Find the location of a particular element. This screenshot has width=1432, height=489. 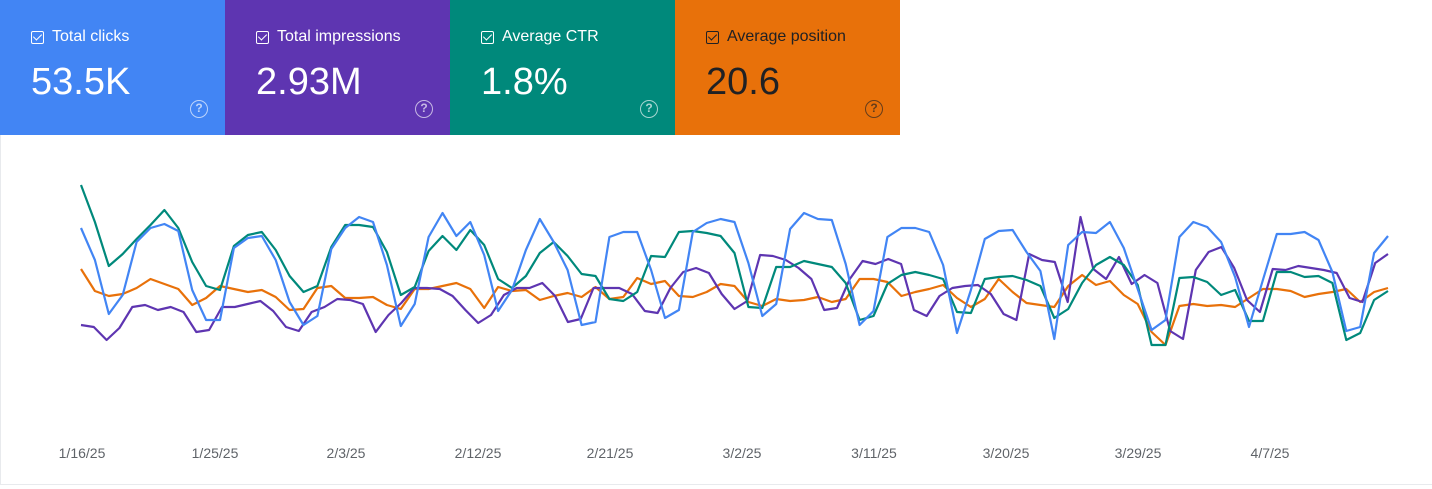

metric-label: Average position is located at coordinates (786, 36).